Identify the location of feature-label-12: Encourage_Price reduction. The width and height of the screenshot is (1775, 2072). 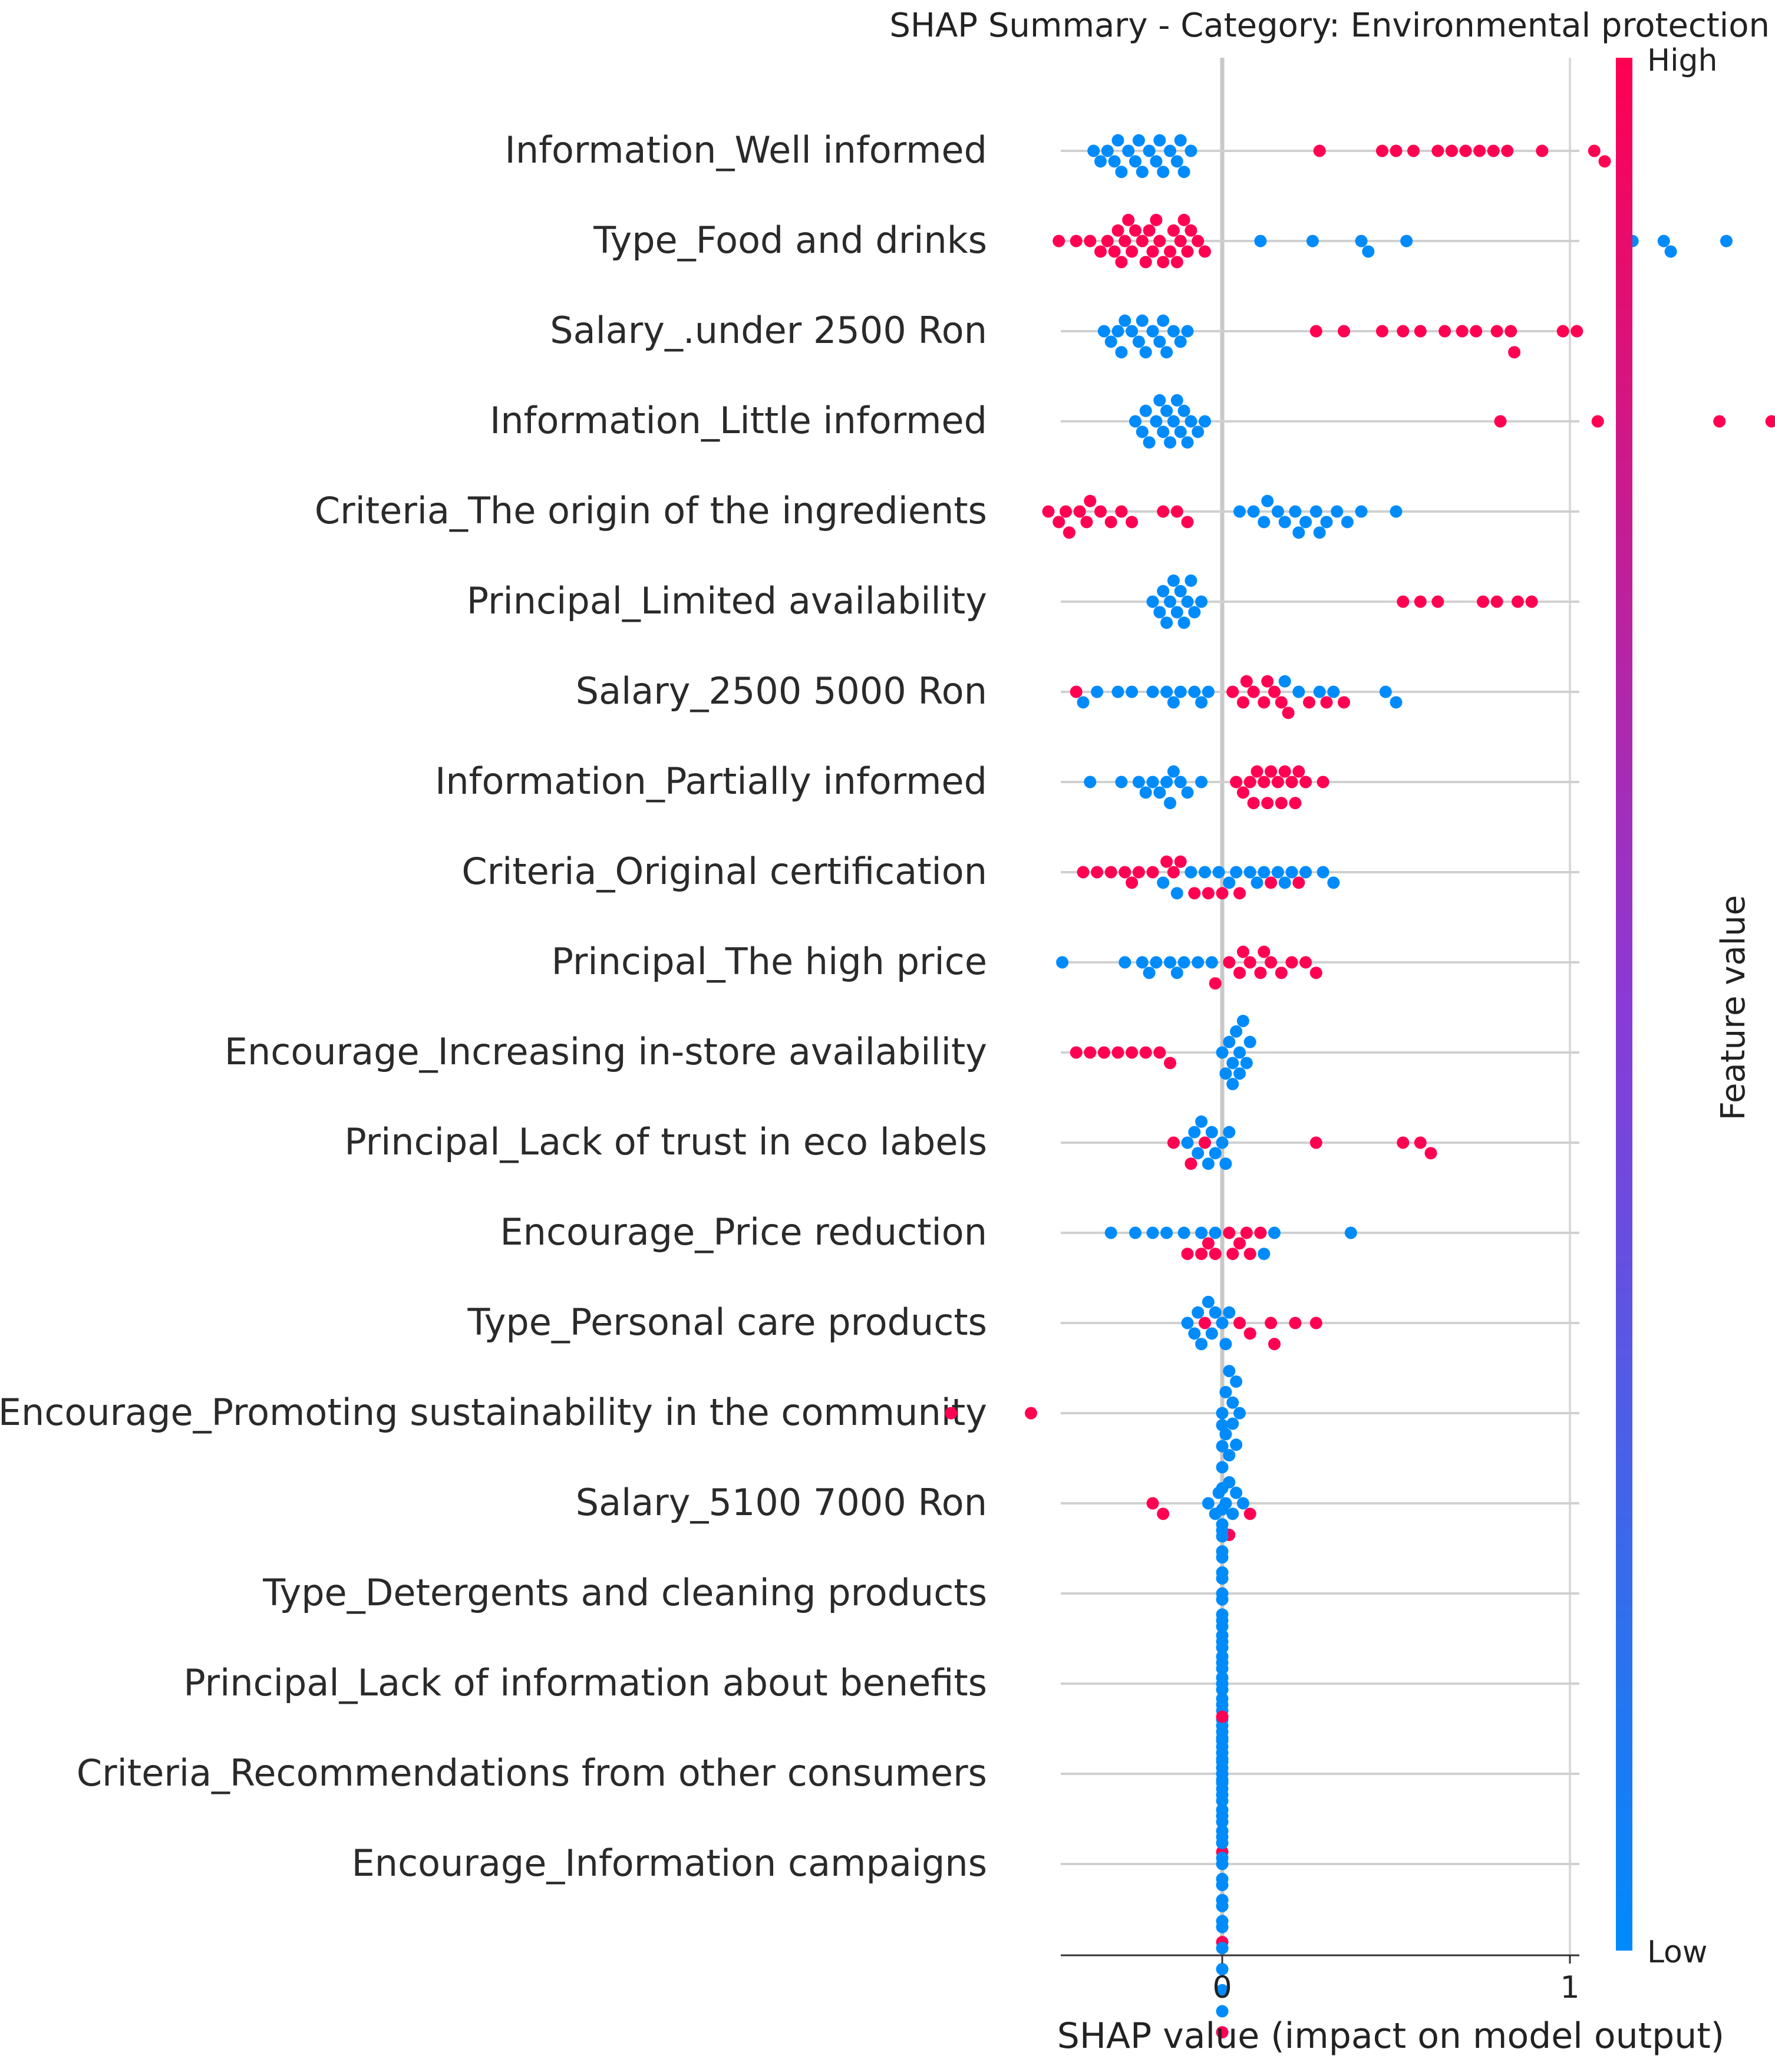
(744, 1231).